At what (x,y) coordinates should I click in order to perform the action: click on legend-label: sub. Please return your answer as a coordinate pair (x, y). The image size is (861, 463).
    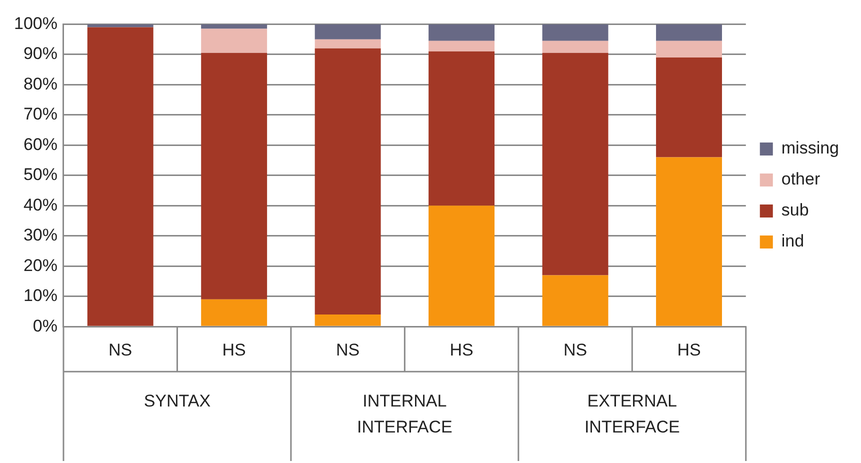
    Looking at the image, I should click on (795, 210).